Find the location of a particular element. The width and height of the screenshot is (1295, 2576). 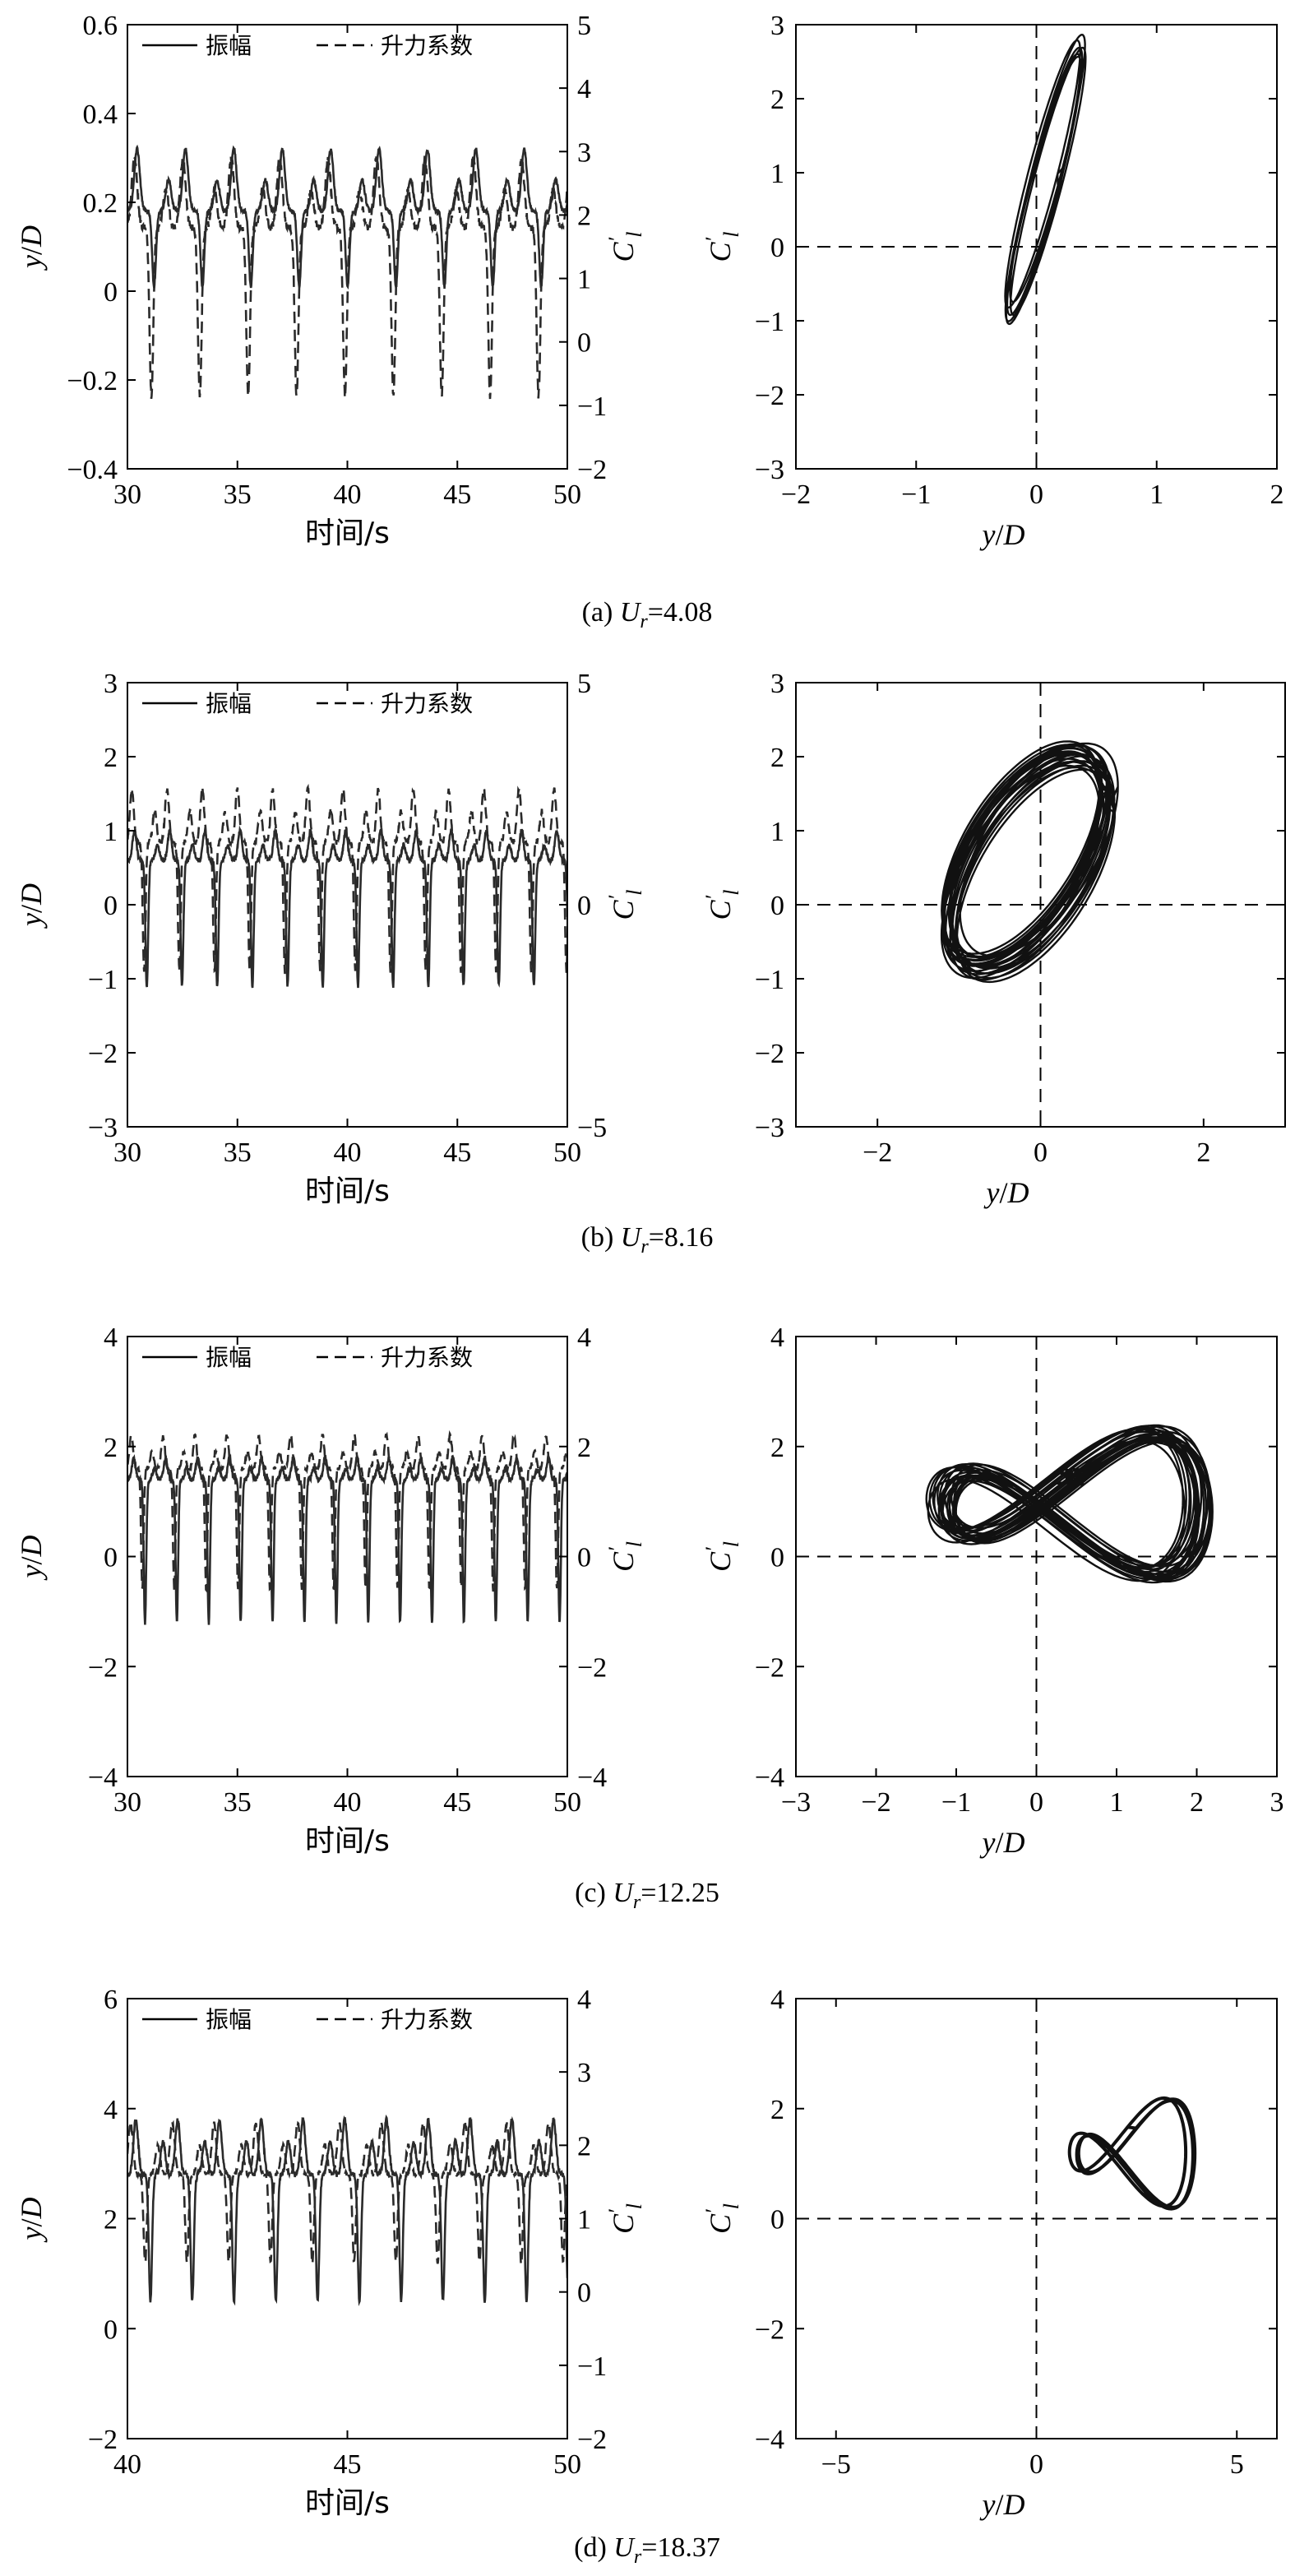

x-tick-label: −1 is located at coordinates (916, 495).